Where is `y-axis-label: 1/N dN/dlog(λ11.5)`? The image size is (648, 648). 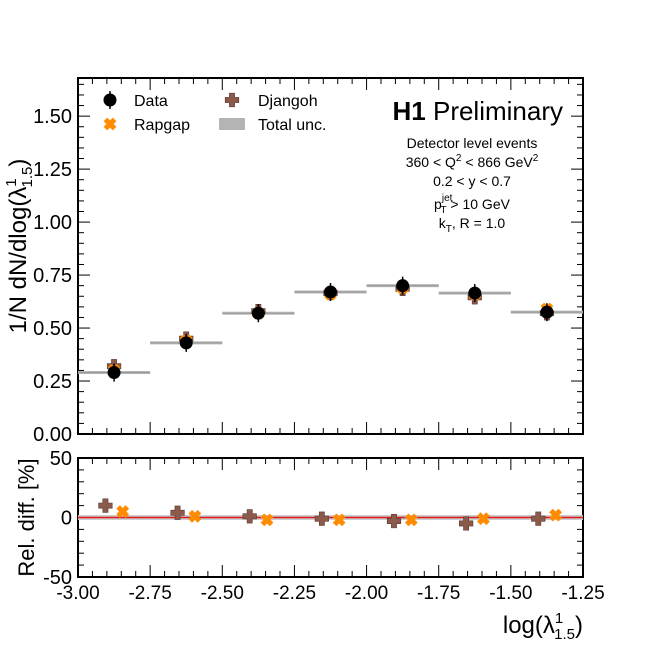
y-axis-label: 1/N dN/dlog(λ11.5) is located at coordinates (19, 246).